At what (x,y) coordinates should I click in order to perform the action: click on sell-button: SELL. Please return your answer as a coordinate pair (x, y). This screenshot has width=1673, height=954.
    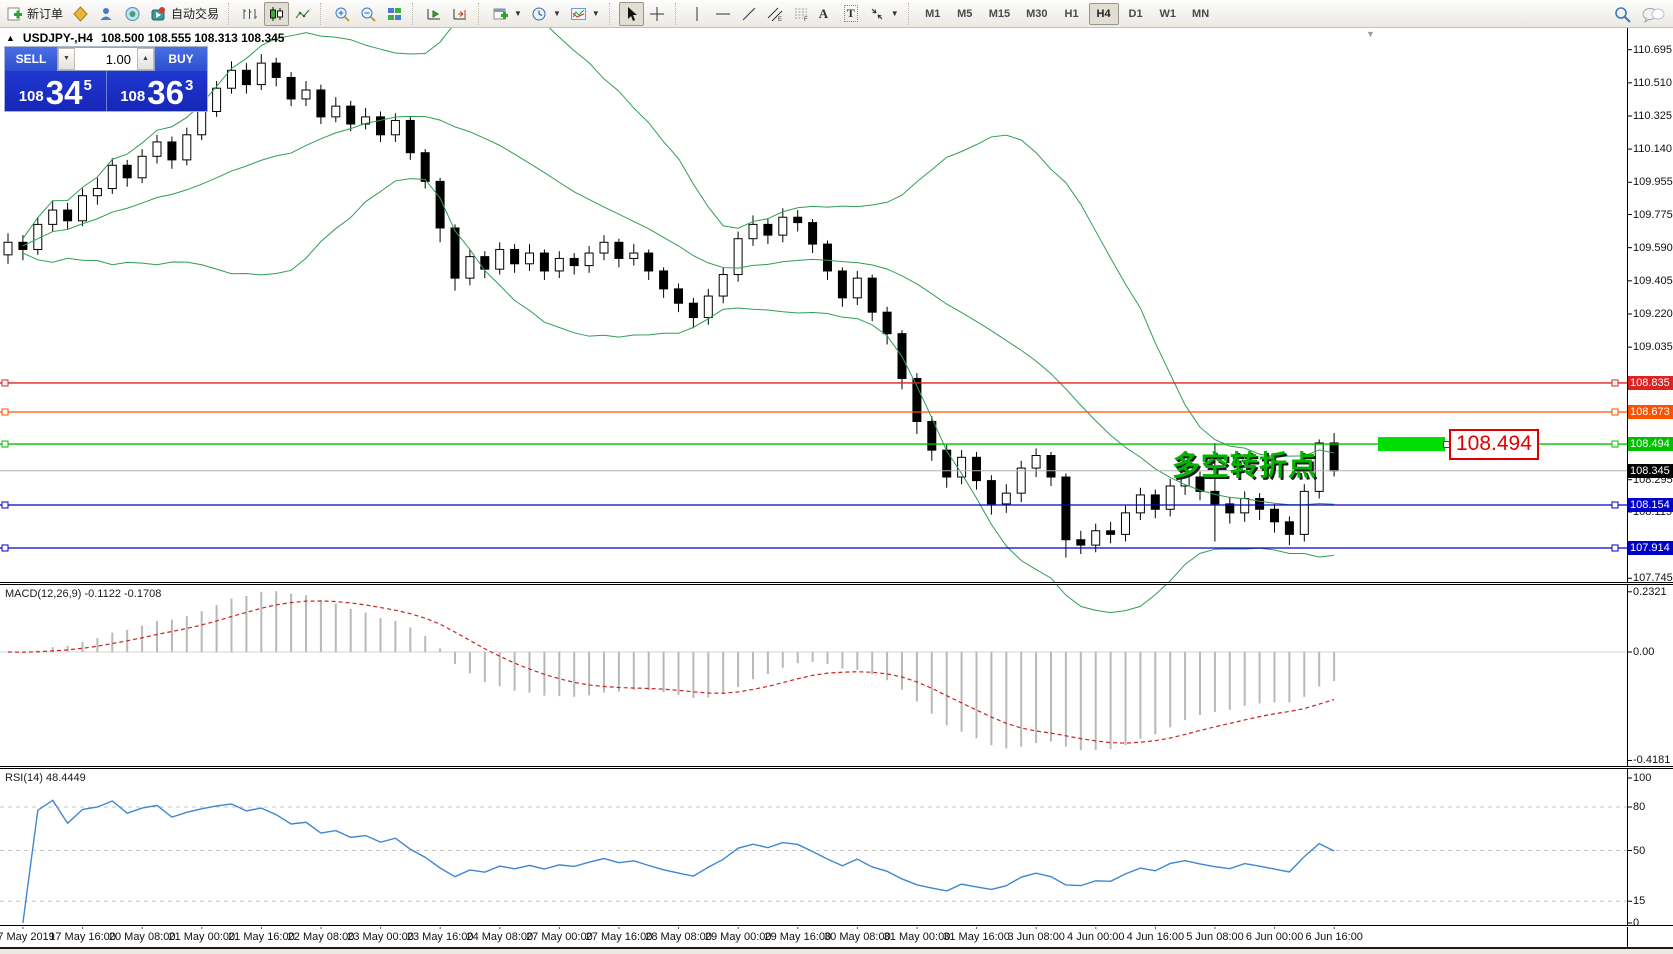
    Looking at the image, I should click on (31, 59).